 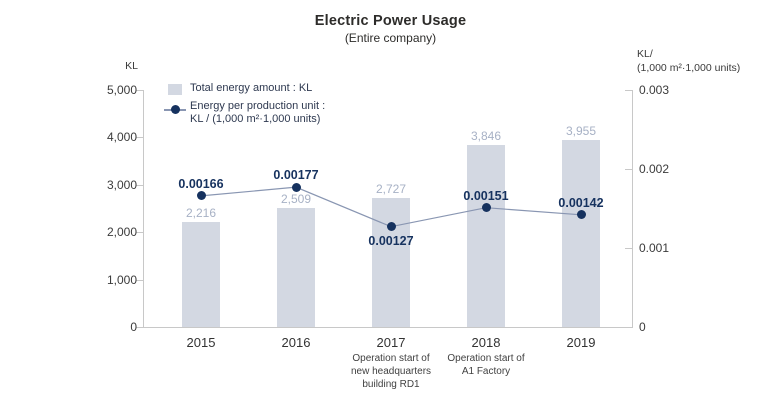 What do you see at coordinates (632, 208) in the screenshot?
I see `right-axis-line` at bounding box center [632, 208].